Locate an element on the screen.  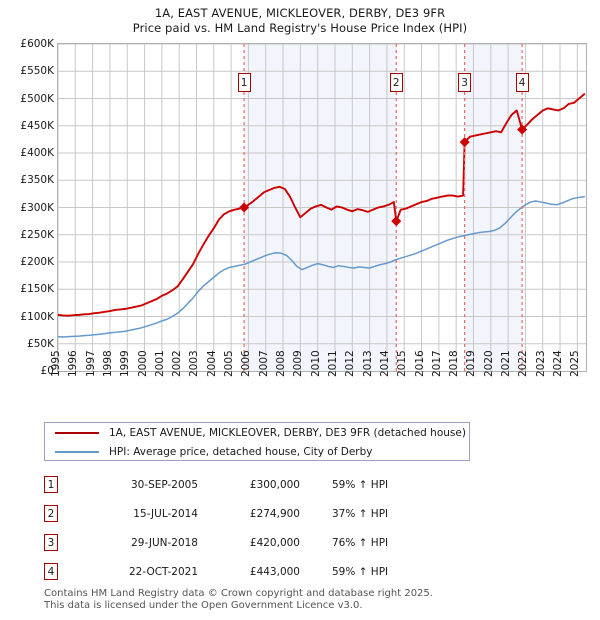
x-tick-label: 2006 is located at coordinates (246, 363).